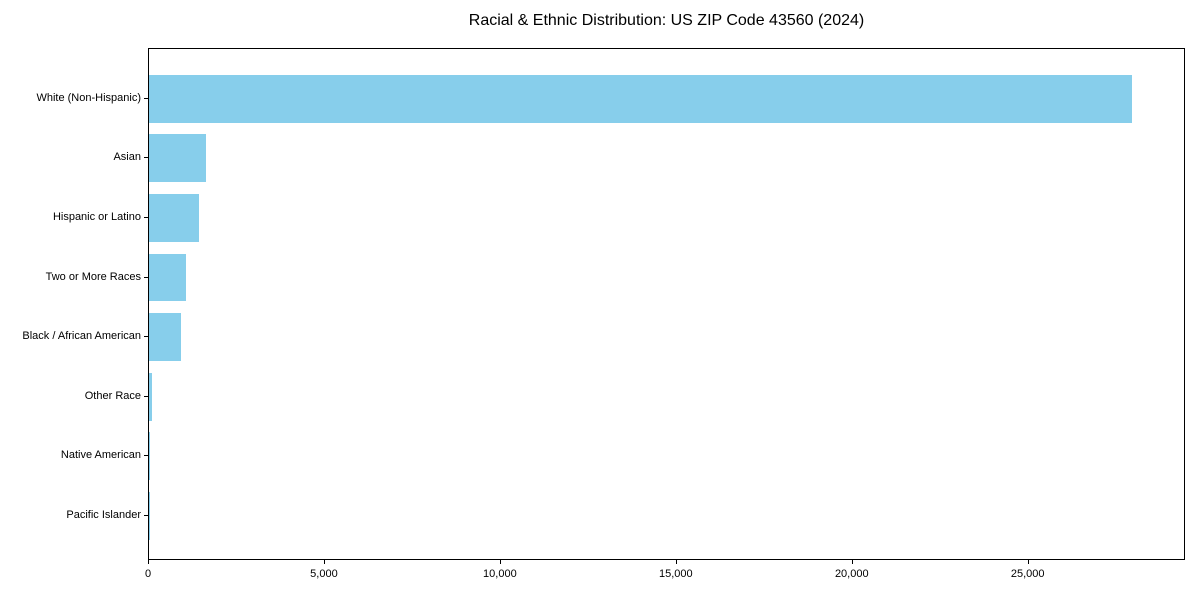 This screenshot has height=600, width=1200. I want to click on bar-other-race, so click(150, 396).